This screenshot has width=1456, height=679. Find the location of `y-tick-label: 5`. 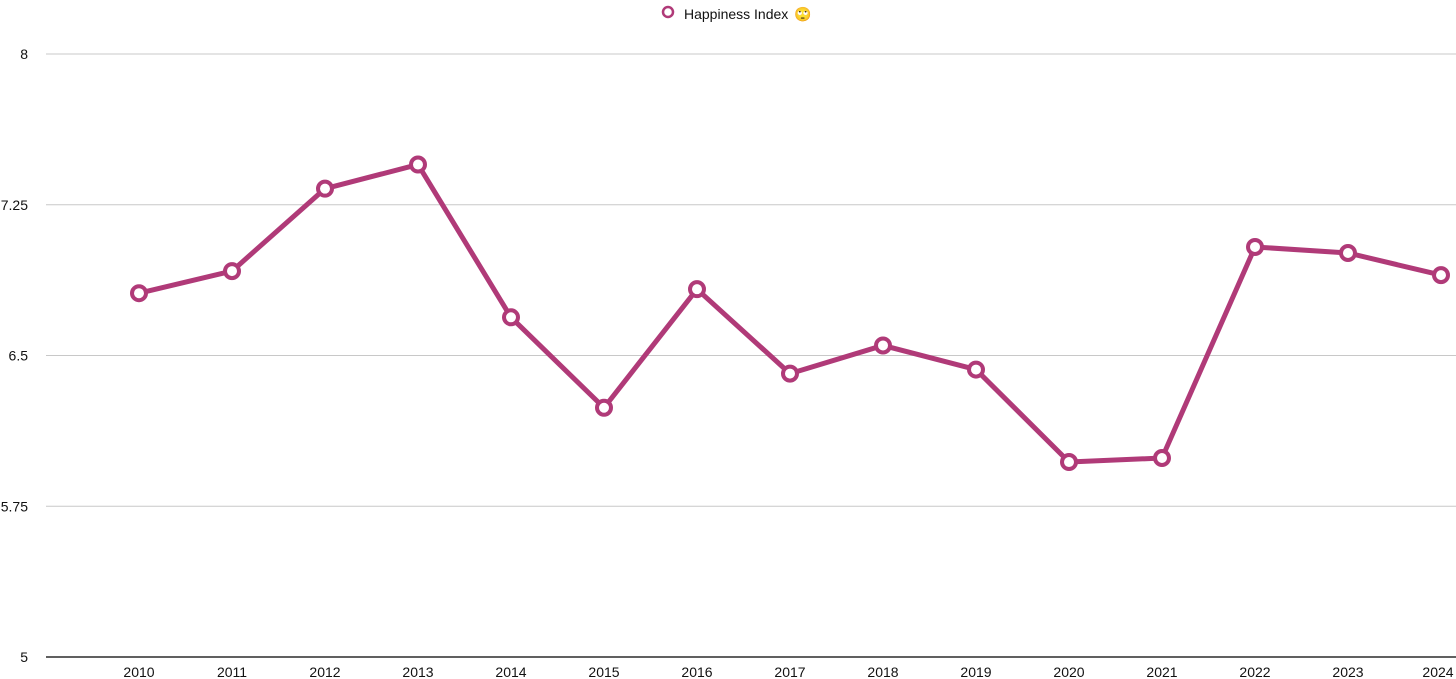

y-tick-label: 5 is located at coordinates (24, 657).